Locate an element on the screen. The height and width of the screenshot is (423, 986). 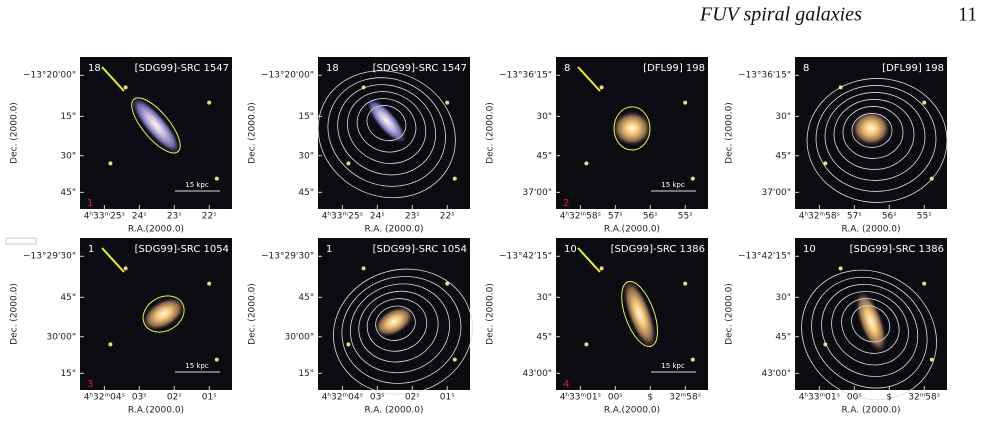
ra-tick-label: 4ʰ33ᵐ01ˢ is located at coordinates (819, 398).